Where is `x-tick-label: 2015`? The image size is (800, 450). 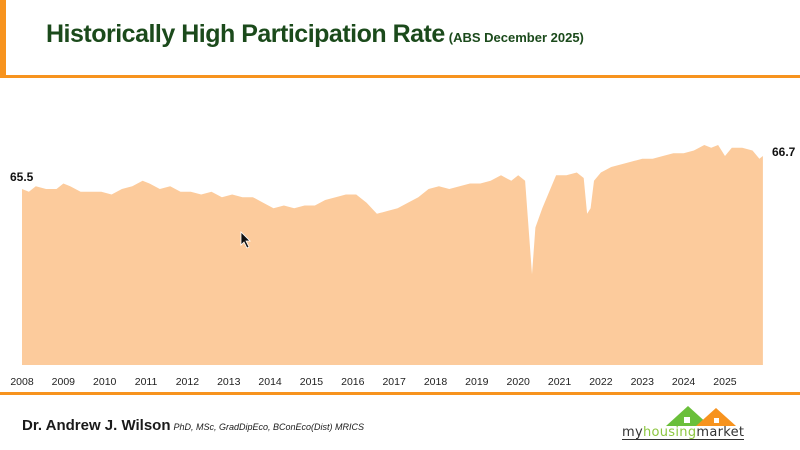 x-tick-label: 2015 is located at coordinates (312, 382).